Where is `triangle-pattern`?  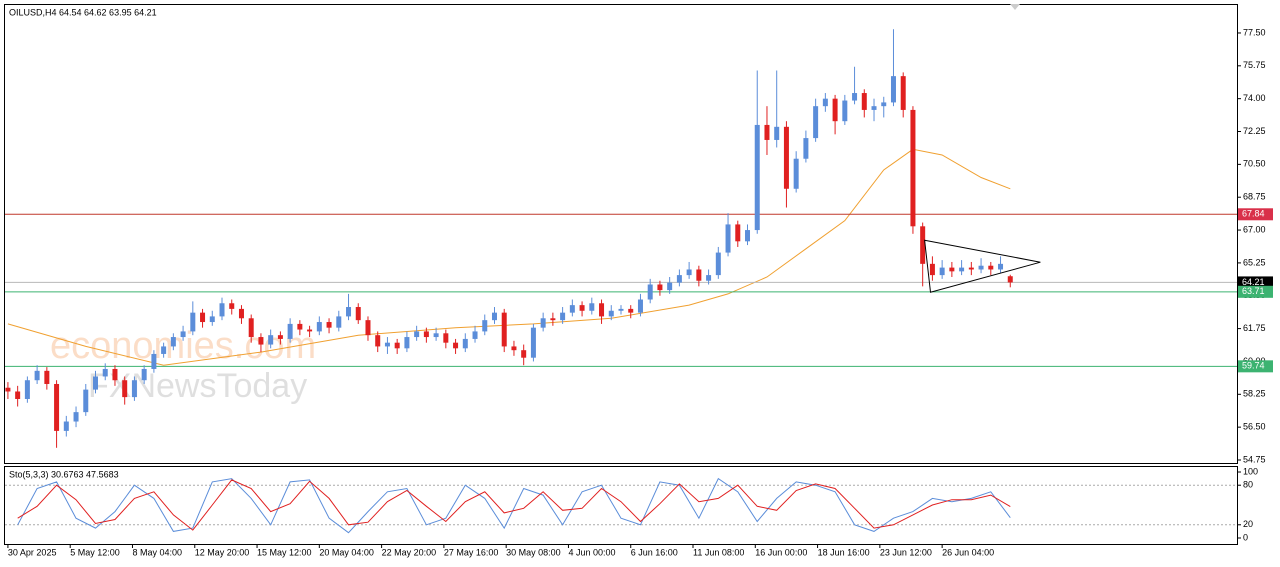 triangle-pattern is located at coordinates (982, 266).